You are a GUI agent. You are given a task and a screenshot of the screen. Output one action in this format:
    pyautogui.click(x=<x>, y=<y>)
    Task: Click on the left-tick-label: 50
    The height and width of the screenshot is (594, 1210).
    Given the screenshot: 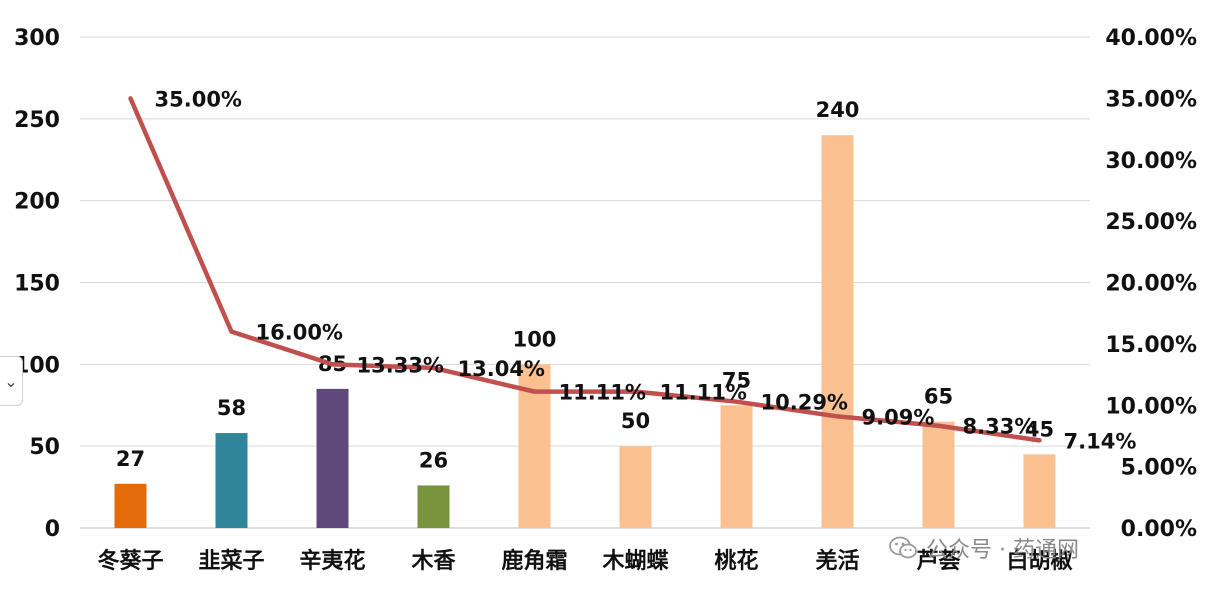 What is the action you would take?
    pyautogui.click(x=44, y=447)
    